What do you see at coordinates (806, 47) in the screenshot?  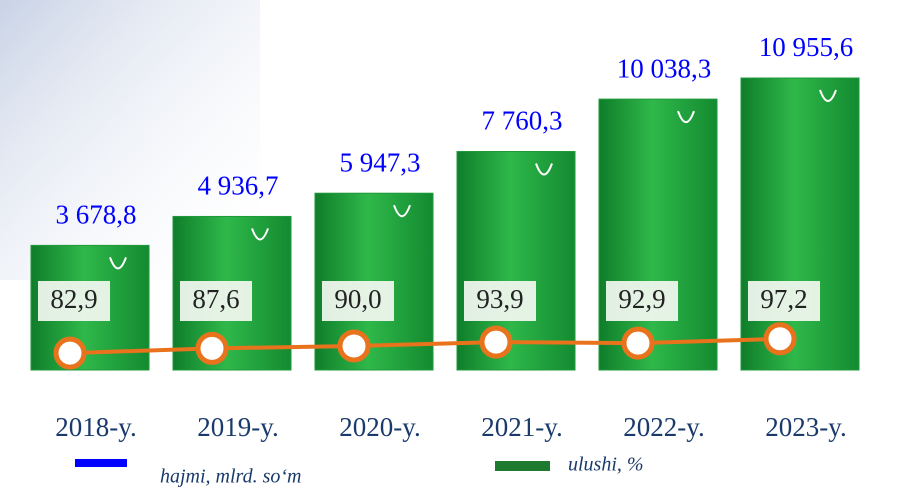 I see `value-label: 10 955,6` at bounding box center [806, 47].